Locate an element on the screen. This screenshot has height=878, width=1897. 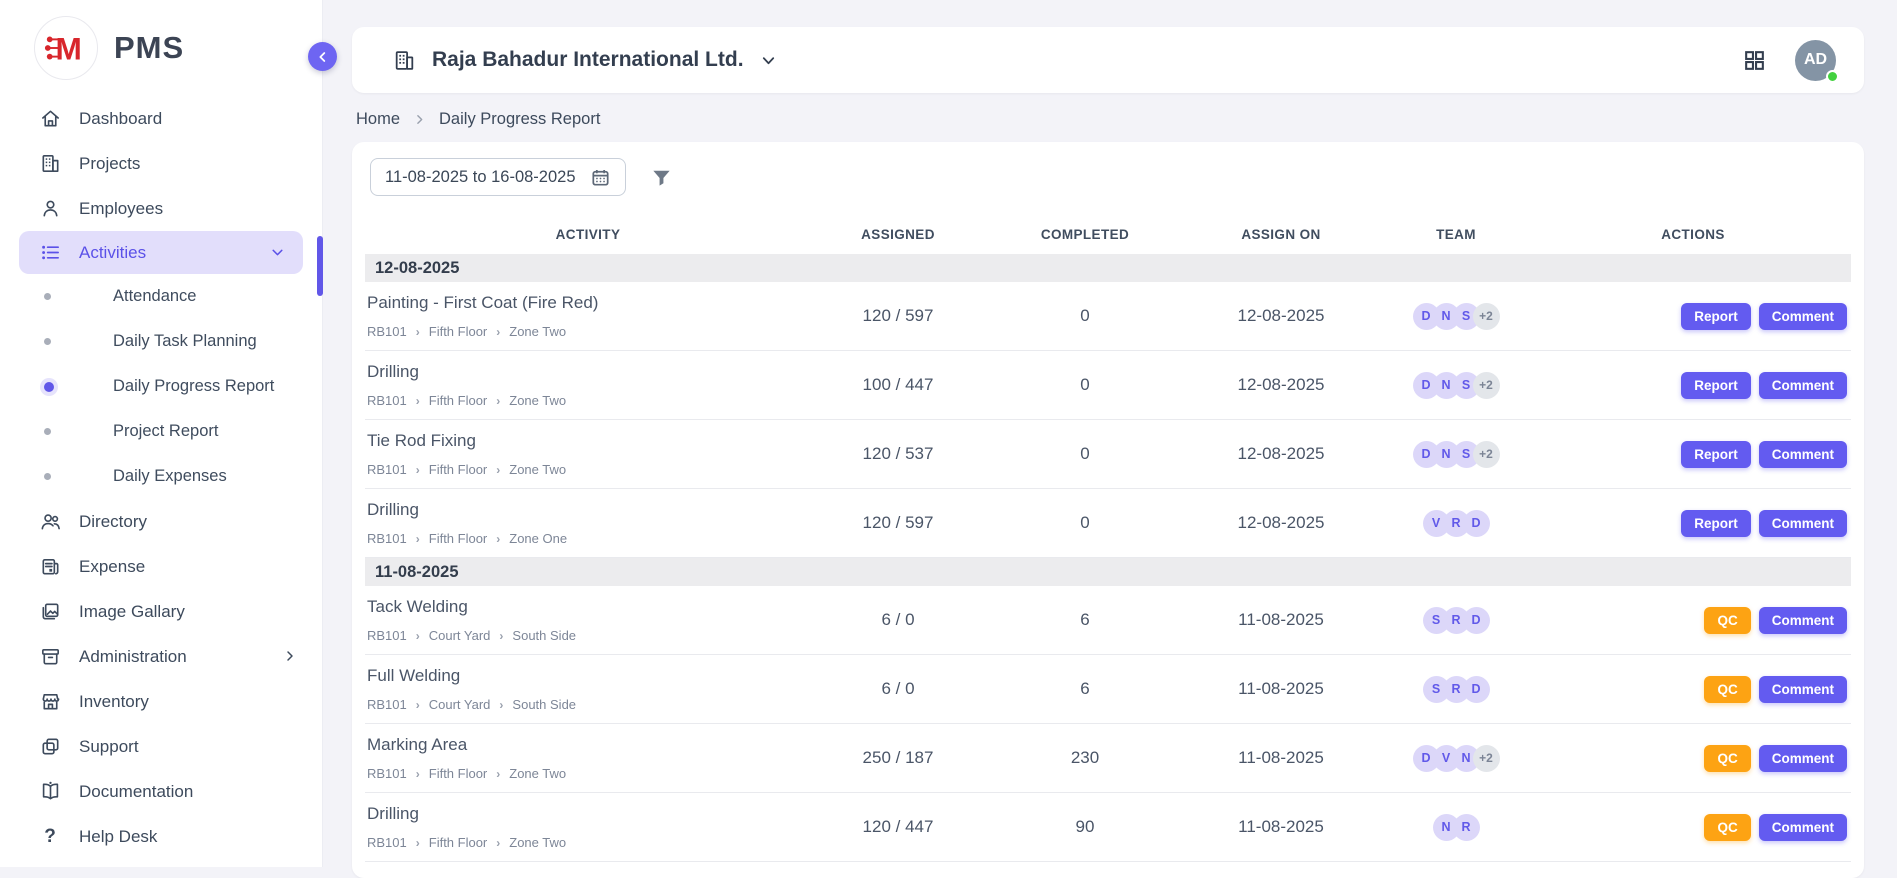
sidebar-subitem-project-report: Project Report is located at coordinates (161, 431).